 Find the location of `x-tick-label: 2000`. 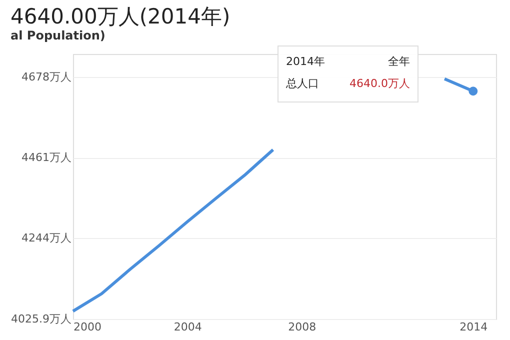

x-tick-label: 2000 is located at coordinates (88, 327).